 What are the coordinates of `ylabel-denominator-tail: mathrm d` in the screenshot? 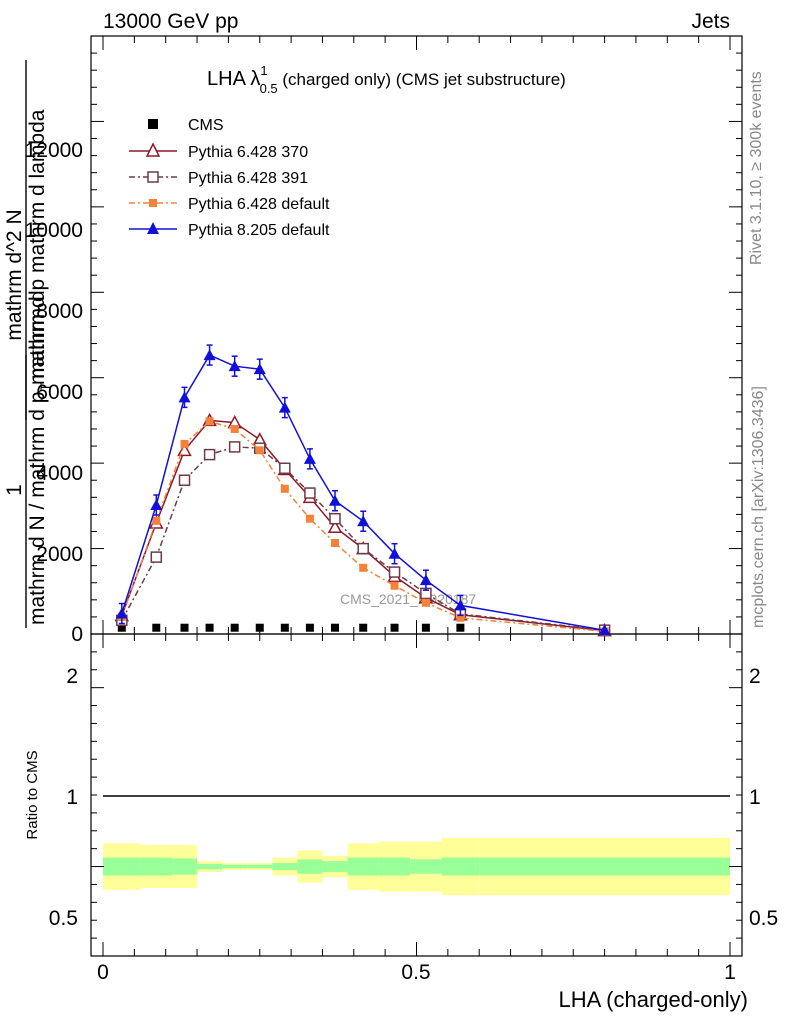 It's located at (37, 334).